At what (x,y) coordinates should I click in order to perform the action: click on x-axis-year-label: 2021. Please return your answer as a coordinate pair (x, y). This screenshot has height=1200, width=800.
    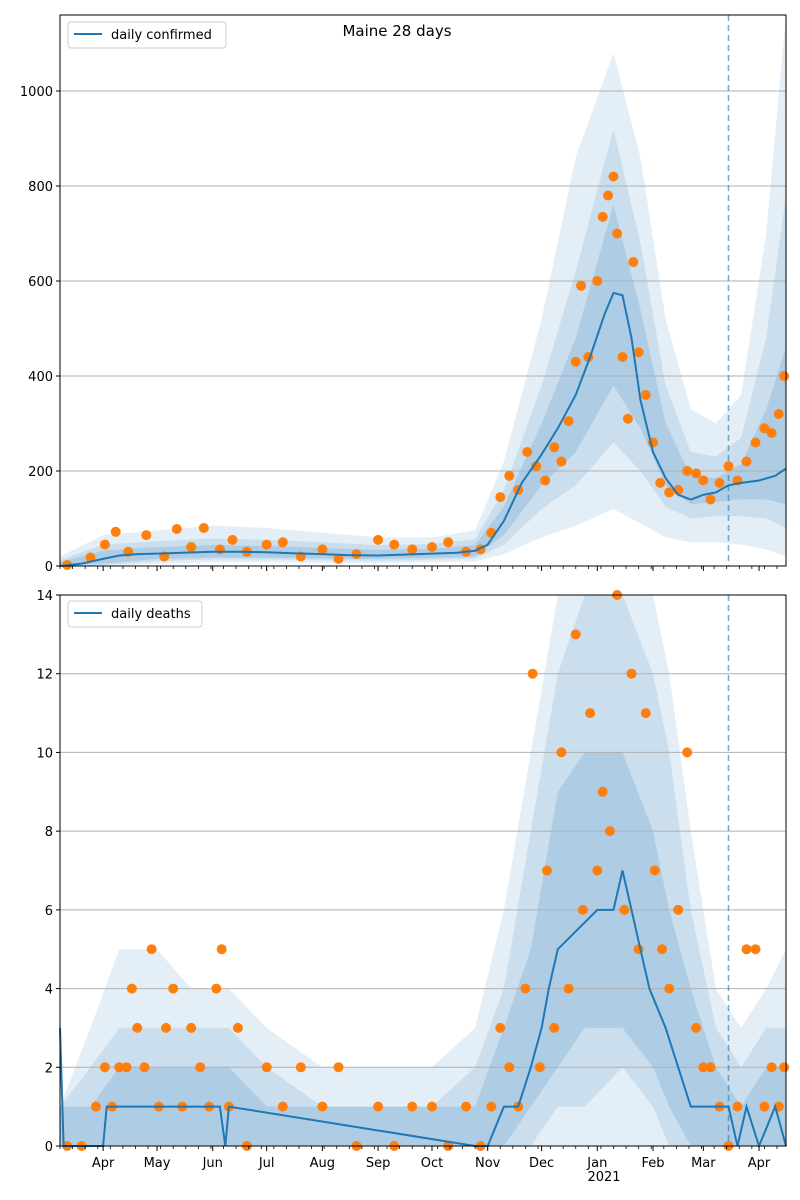
    Looking at the image, I should click on (603, 1177).